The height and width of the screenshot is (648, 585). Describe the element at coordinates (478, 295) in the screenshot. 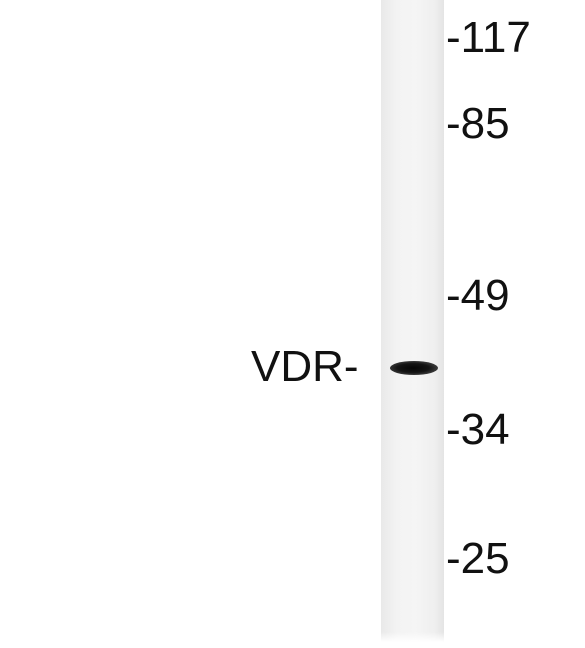

I see `marker-label-49: -49` at that location.